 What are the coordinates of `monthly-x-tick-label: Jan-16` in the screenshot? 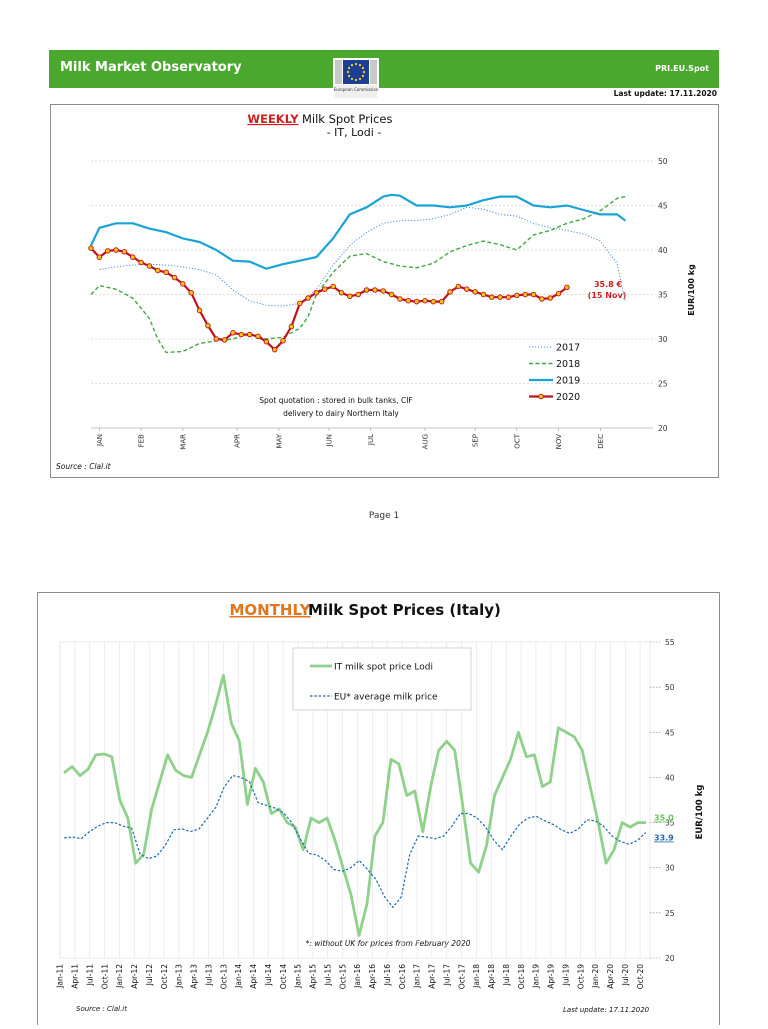 It's located at (357, 976).